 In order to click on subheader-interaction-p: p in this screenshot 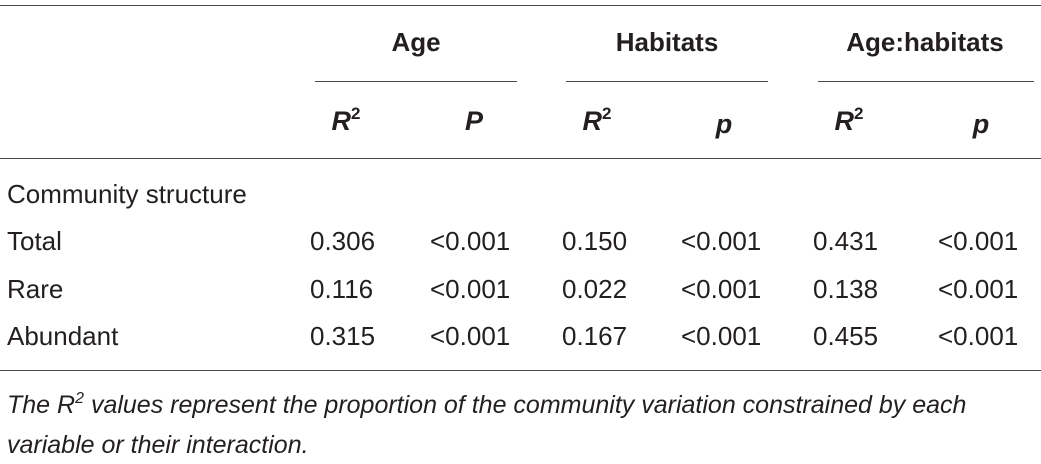, I will do `click(981, 124)`.